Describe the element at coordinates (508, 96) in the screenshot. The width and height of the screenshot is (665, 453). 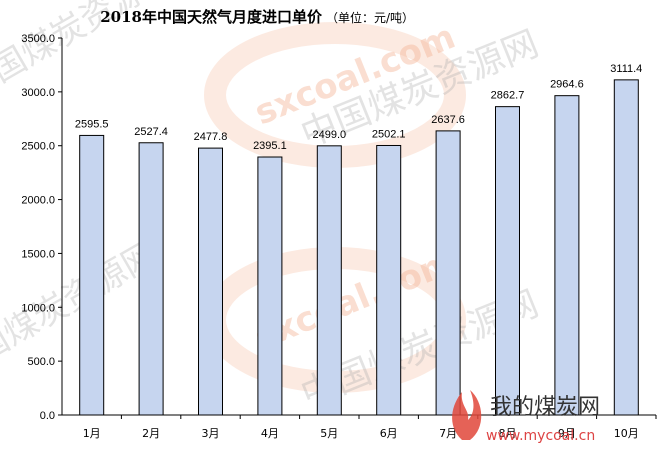
I see `data-label: 2862.7` at that location.